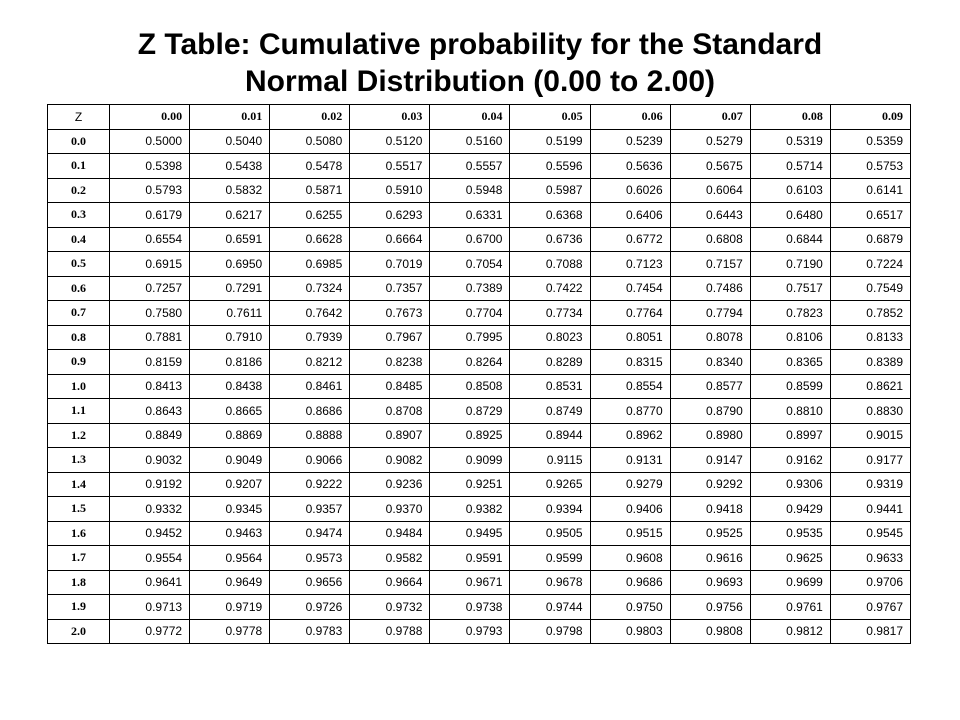  I want to click on probability-cell: 0.7054, so click(470, 264).